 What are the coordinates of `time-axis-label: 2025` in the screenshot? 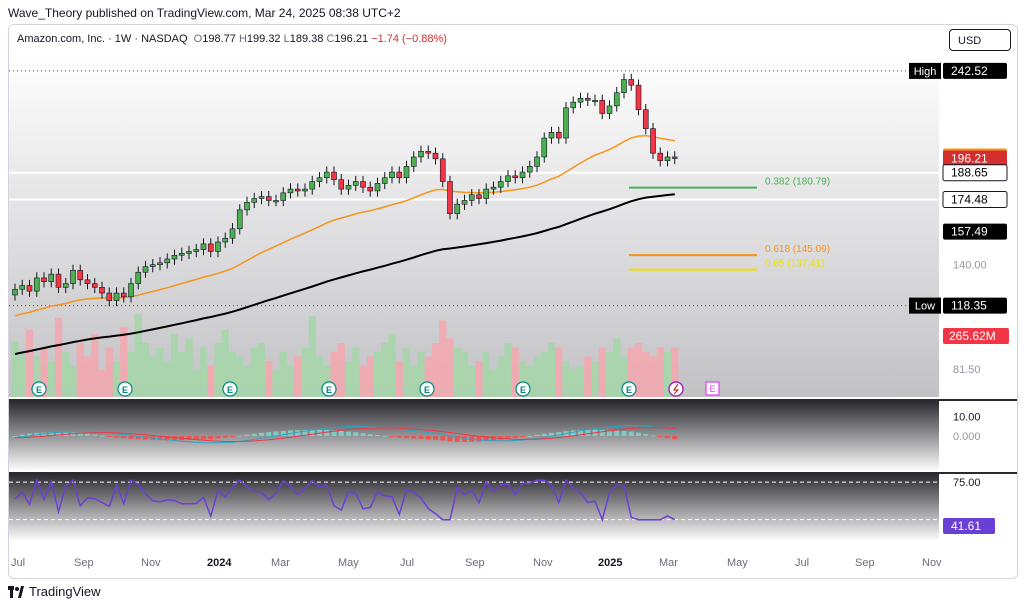 It's located at (610, 563).